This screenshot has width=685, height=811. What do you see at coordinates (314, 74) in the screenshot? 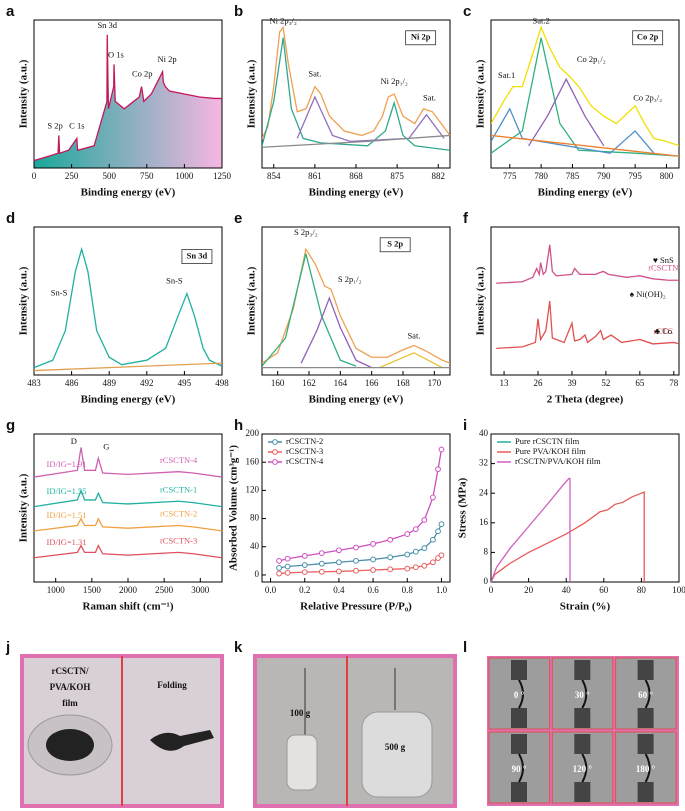
I see `annotation: Sat.` at bounding box center [314, 74].